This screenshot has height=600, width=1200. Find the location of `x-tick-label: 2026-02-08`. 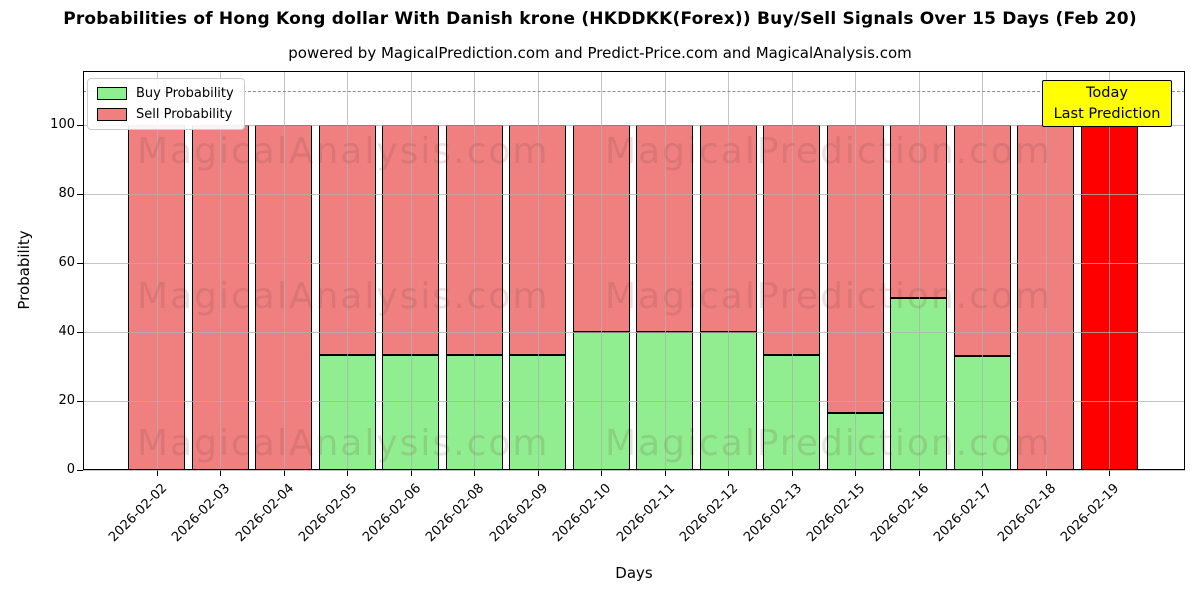

x-tick-label: 2026-02-08 is located at coordinates (455, 513).